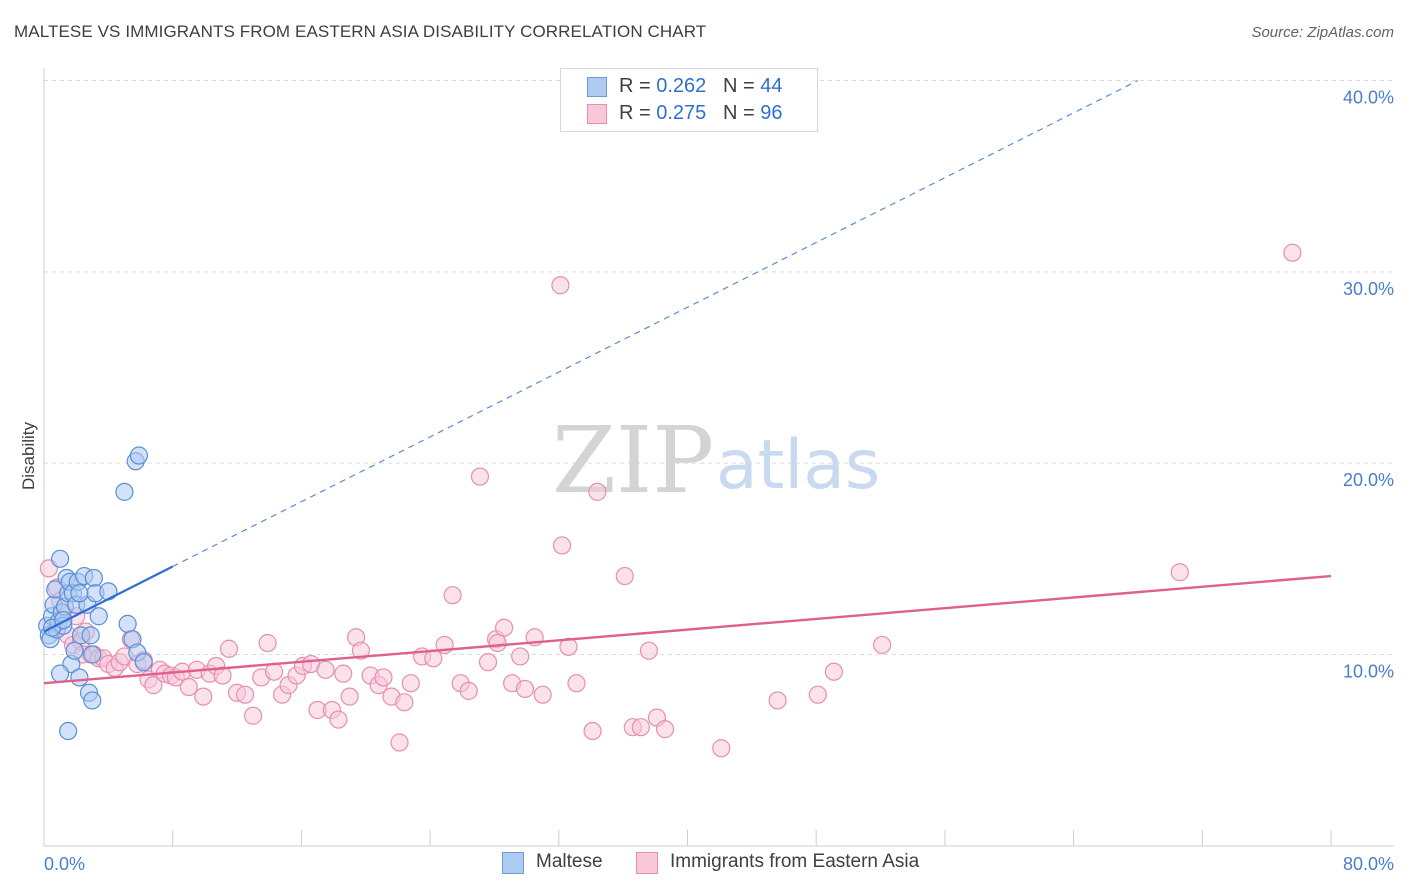 The height and width of the screenshot is (892, 1406). Describe the element at coordinates (771, 113) in the screenshot. I see `n-value: 96` at that location.